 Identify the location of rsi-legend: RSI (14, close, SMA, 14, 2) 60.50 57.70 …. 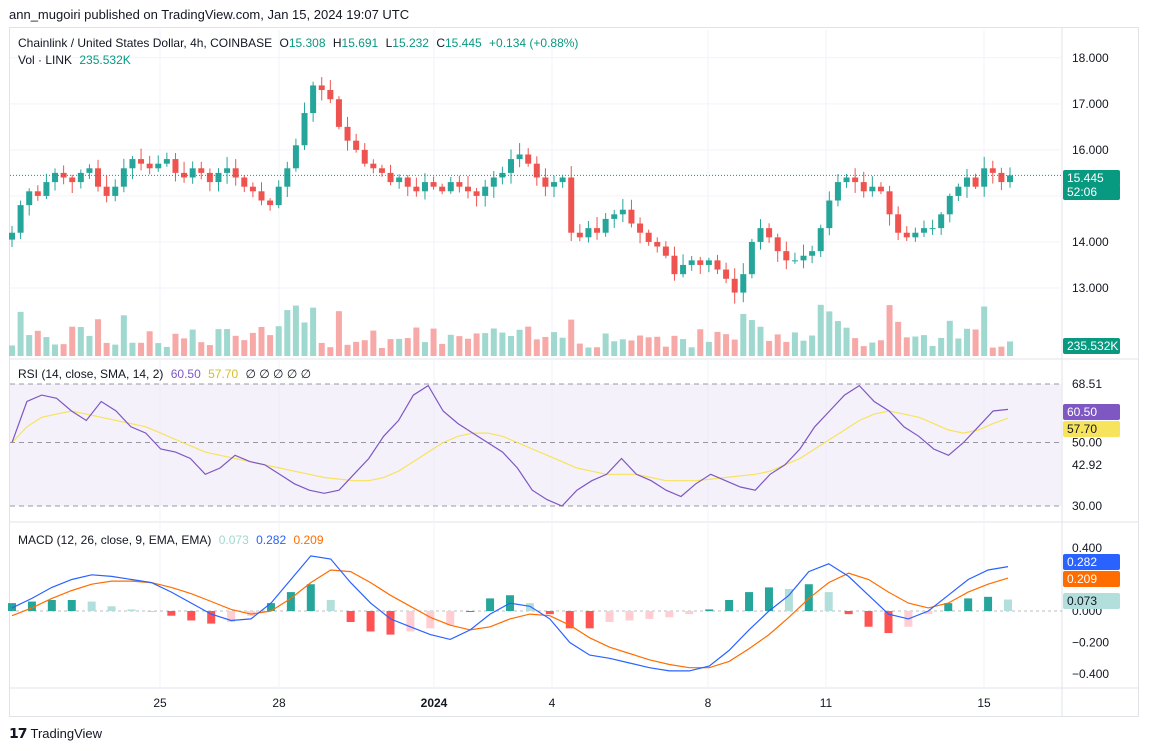
(166, 374).